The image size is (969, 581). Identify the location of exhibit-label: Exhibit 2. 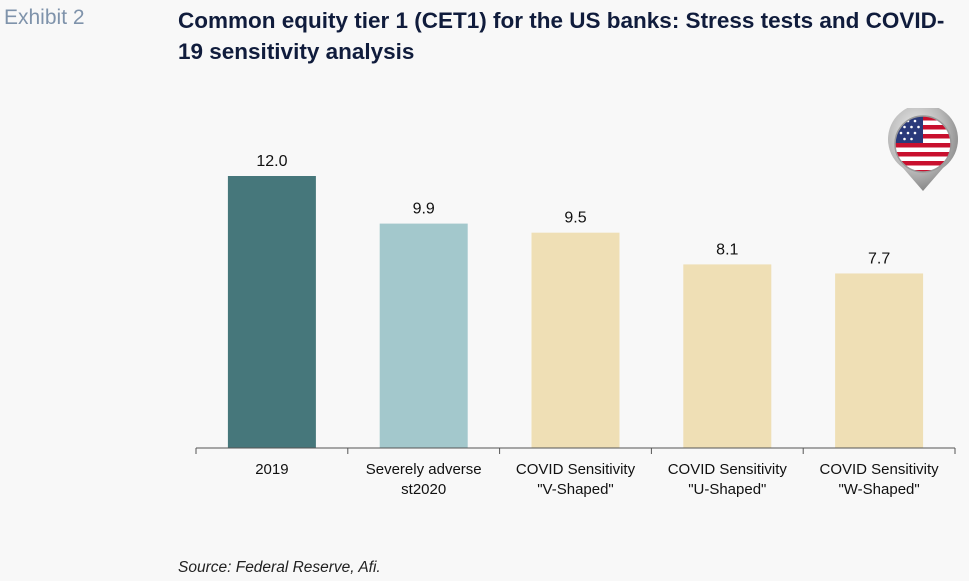
(44, 17).